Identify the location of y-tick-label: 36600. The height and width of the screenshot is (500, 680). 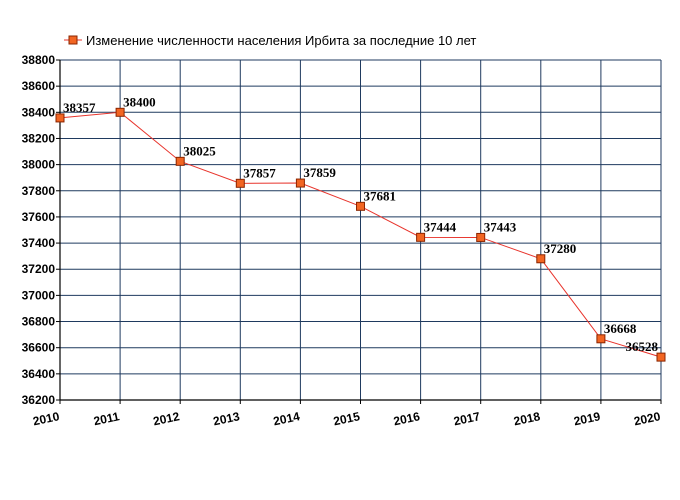
(39, 348).